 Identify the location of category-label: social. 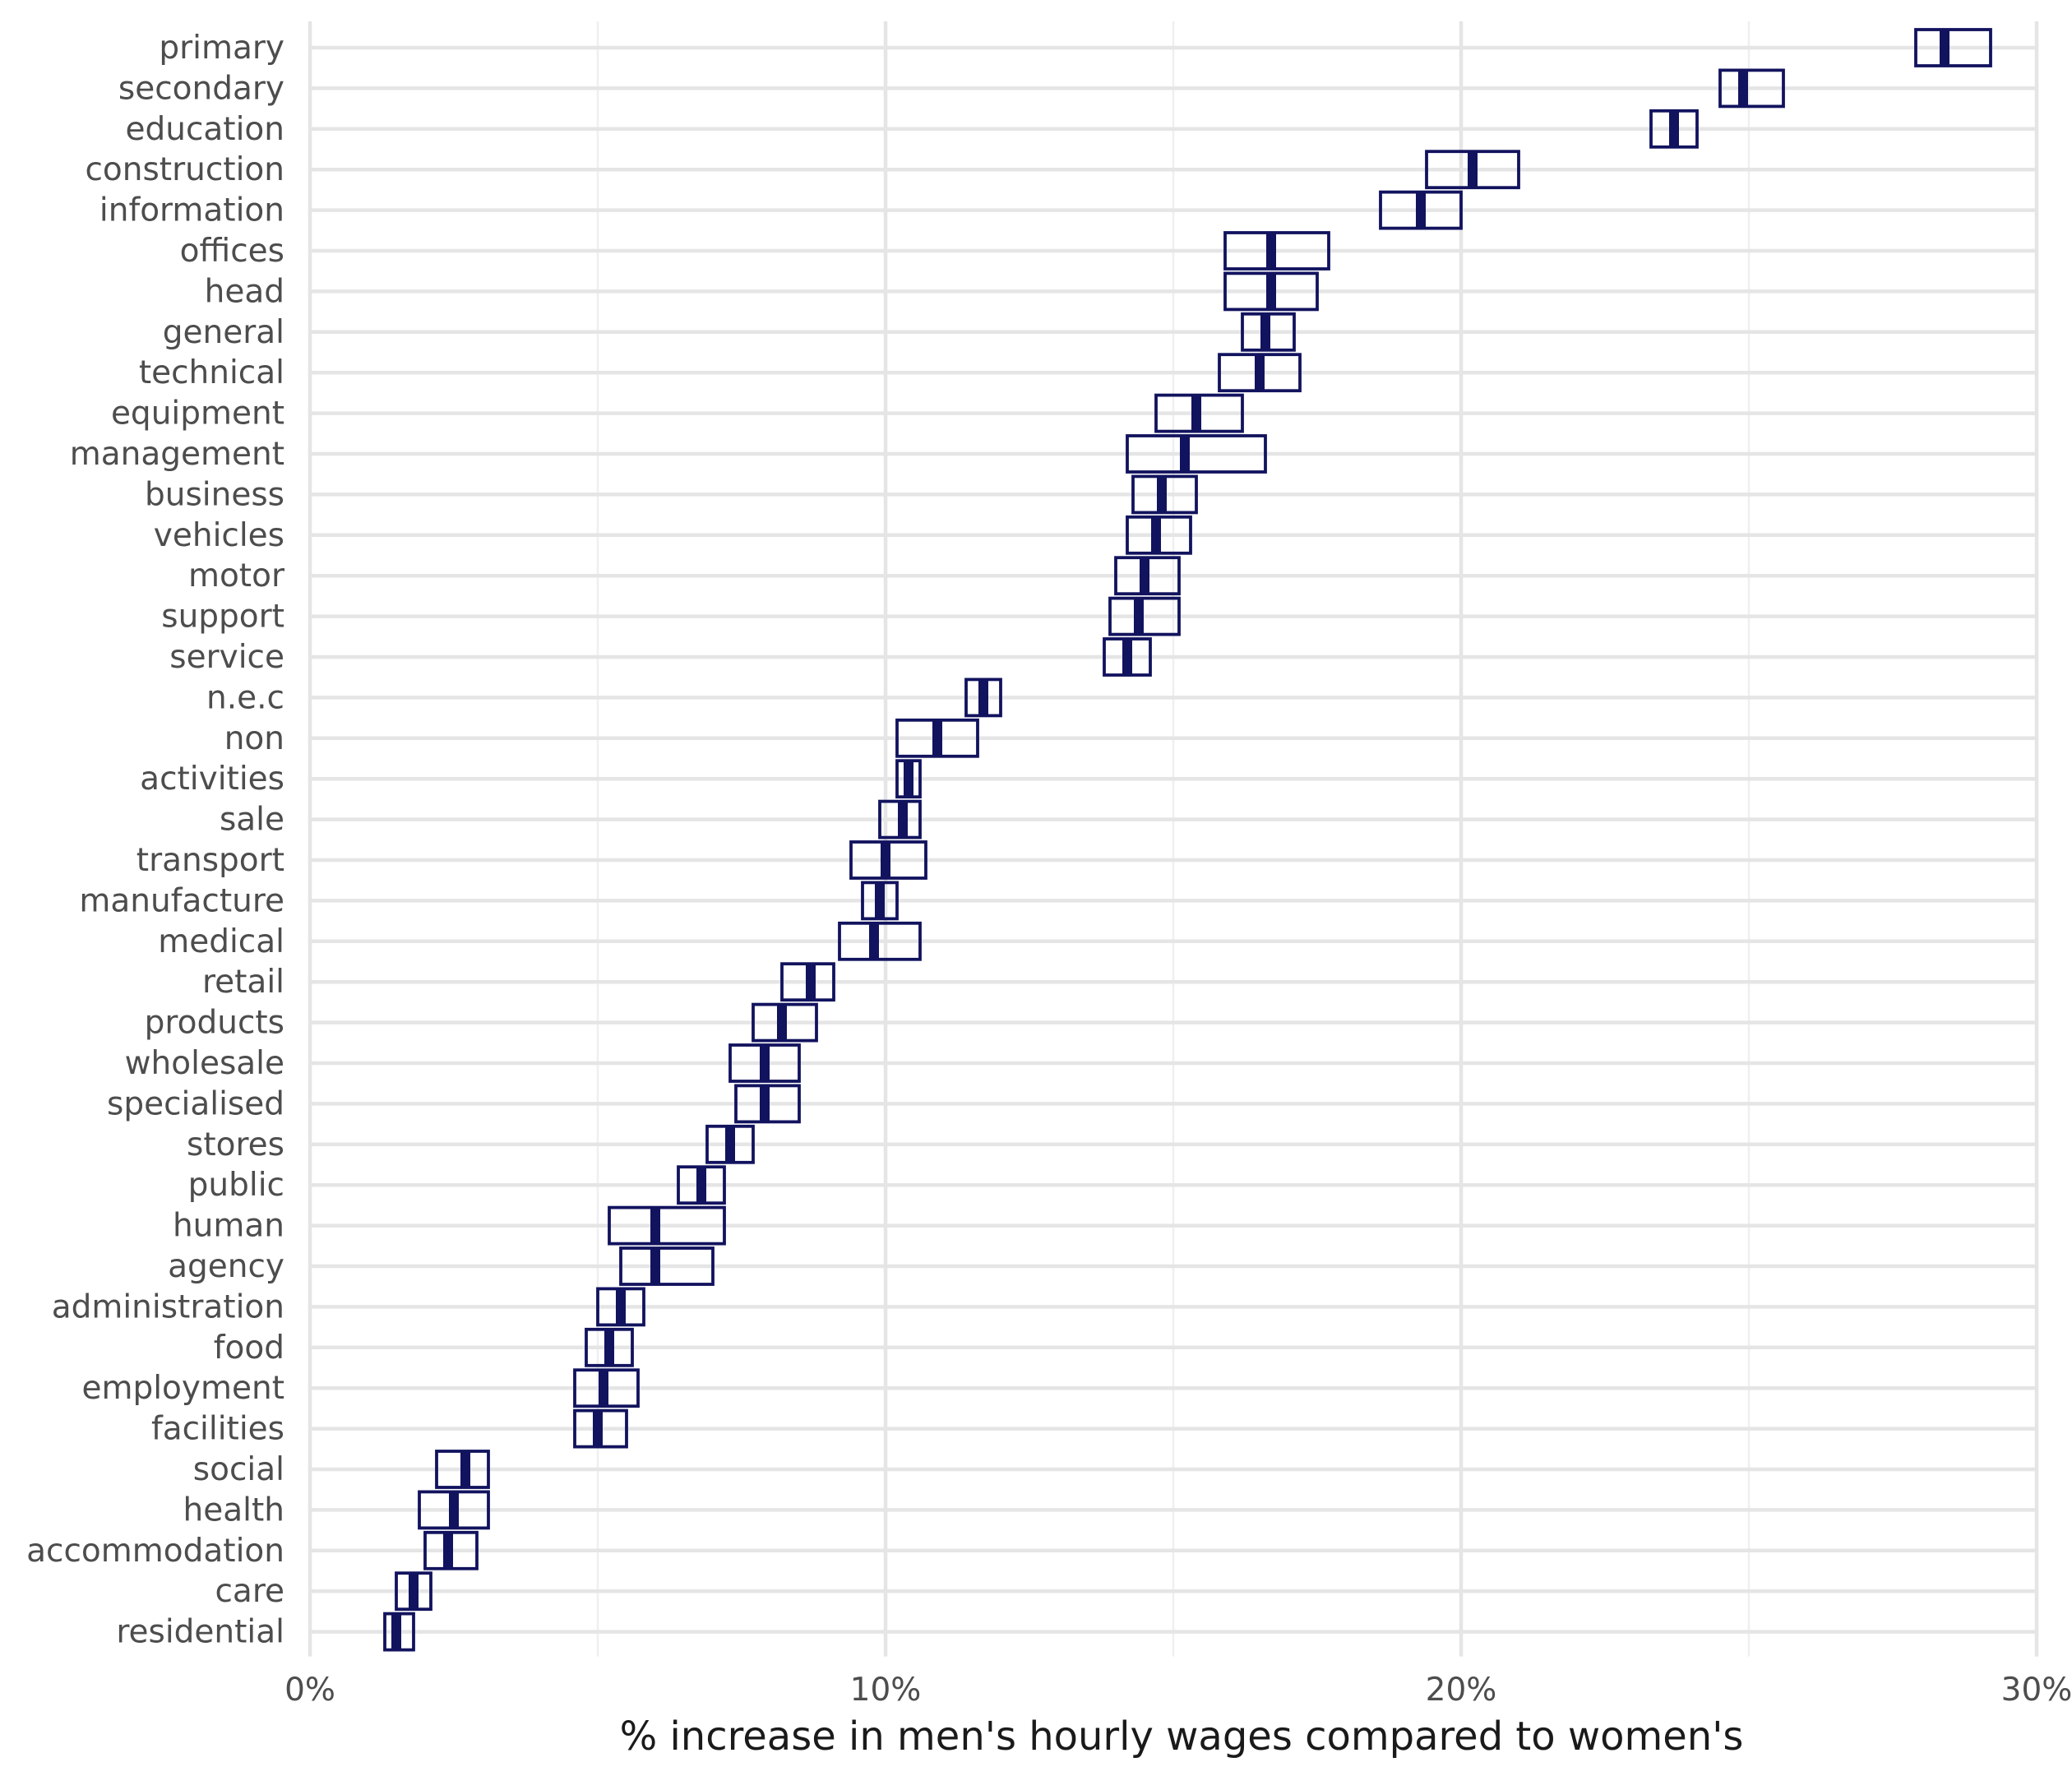
(238, 1469).